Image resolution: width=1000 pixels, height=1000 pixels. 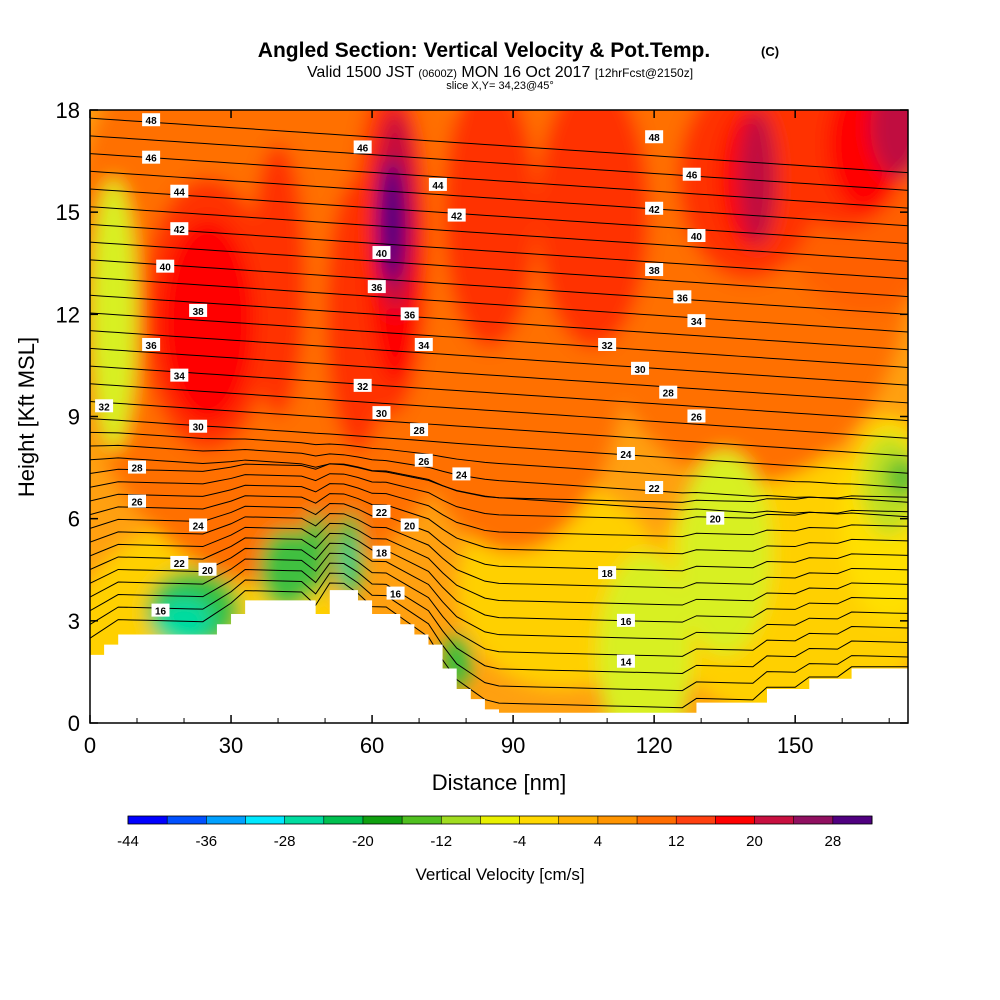 I want to click on subtitle-forecast: [12hrFcst@2150z], so click(x=644, y=73).